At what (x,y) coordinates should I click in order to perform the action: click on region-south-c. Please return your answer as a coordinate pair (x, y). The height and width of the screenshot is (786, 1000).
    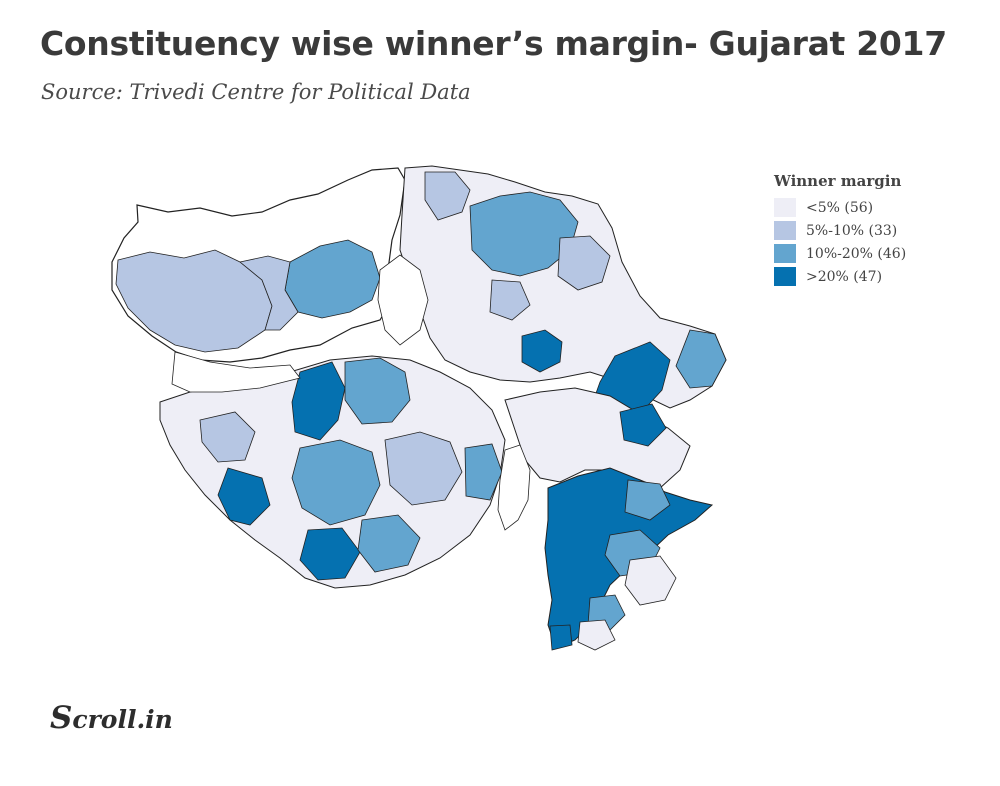
    Looking at the image, I should click on (650, 580).